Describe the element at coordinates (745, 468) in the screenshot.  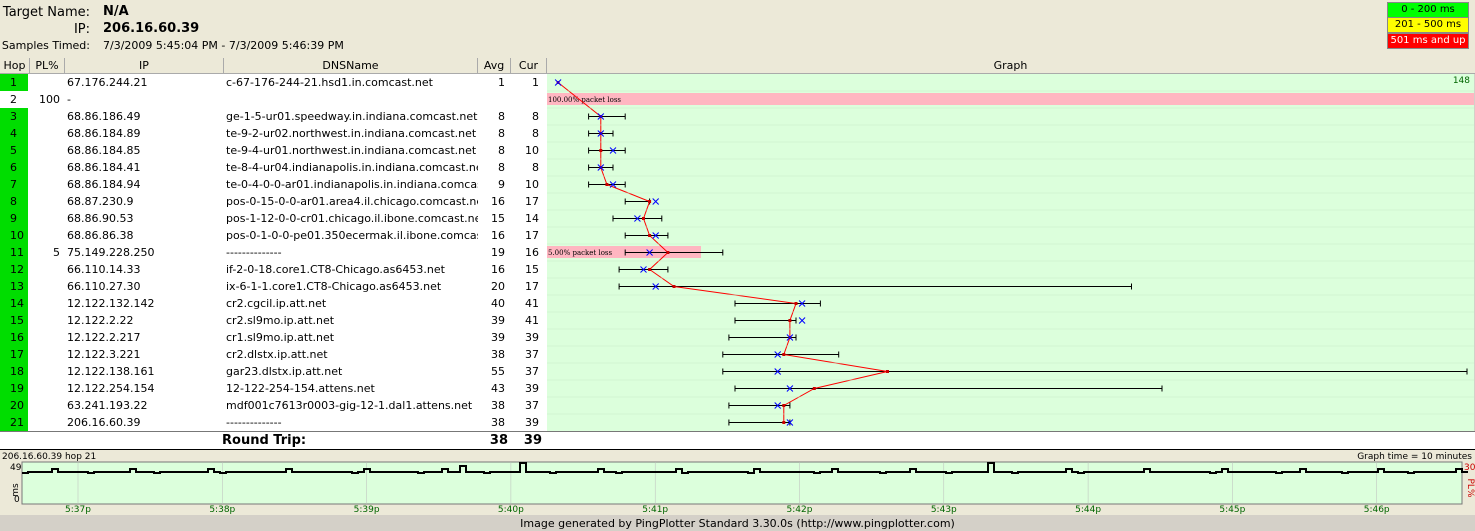
I see `latency-history-line` at that location.